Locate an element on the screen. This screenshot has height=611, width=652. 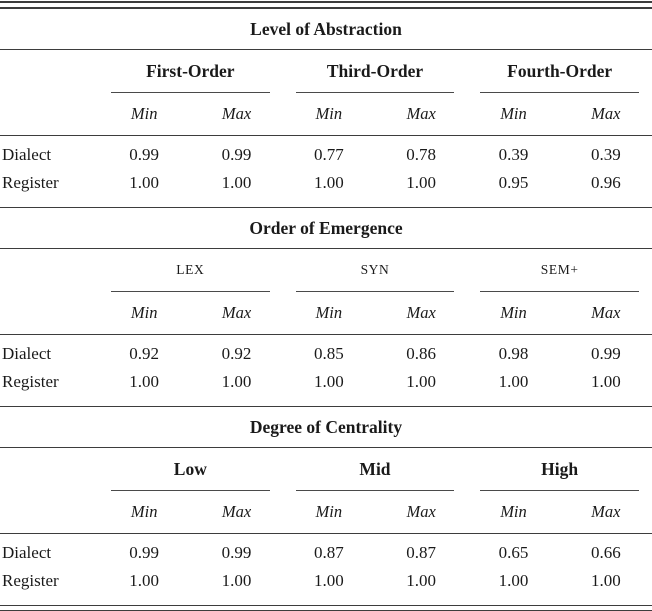
section-title: Level of Abstraction is located at coordinates (326, 28).